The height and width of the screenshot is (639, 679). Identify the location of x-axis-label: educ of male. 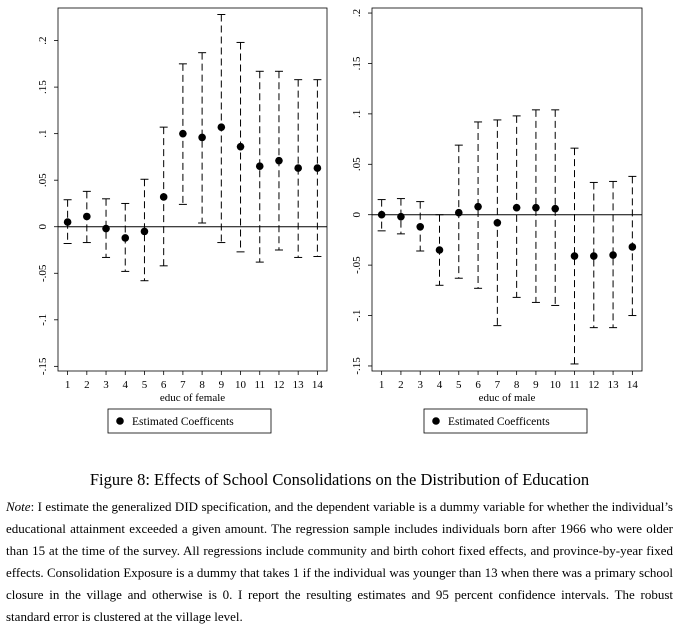
(507, 398).